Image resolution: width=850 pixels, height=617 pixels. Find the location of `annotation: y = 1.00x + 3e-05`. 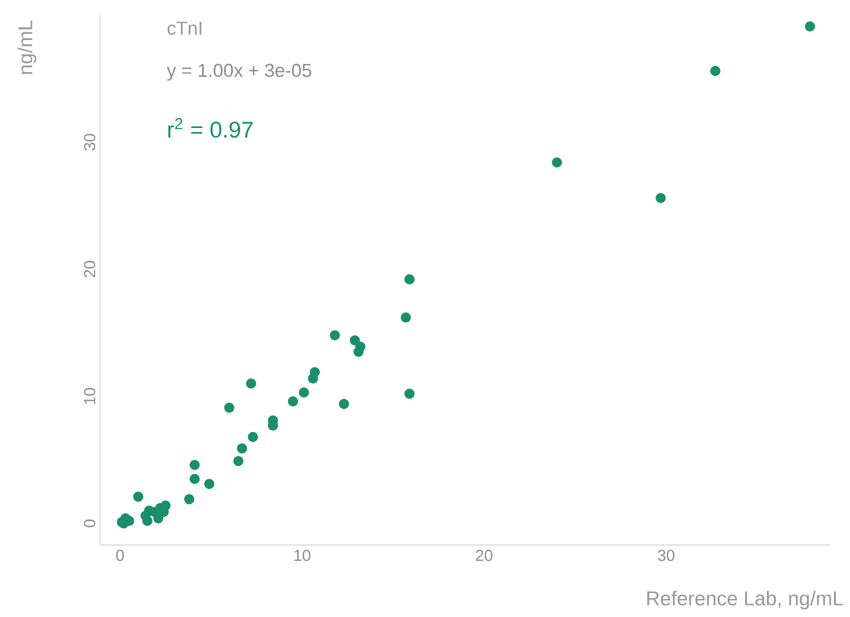

annotation: y = 1.00x + 3e-05 is located at coordinates (239, 72).